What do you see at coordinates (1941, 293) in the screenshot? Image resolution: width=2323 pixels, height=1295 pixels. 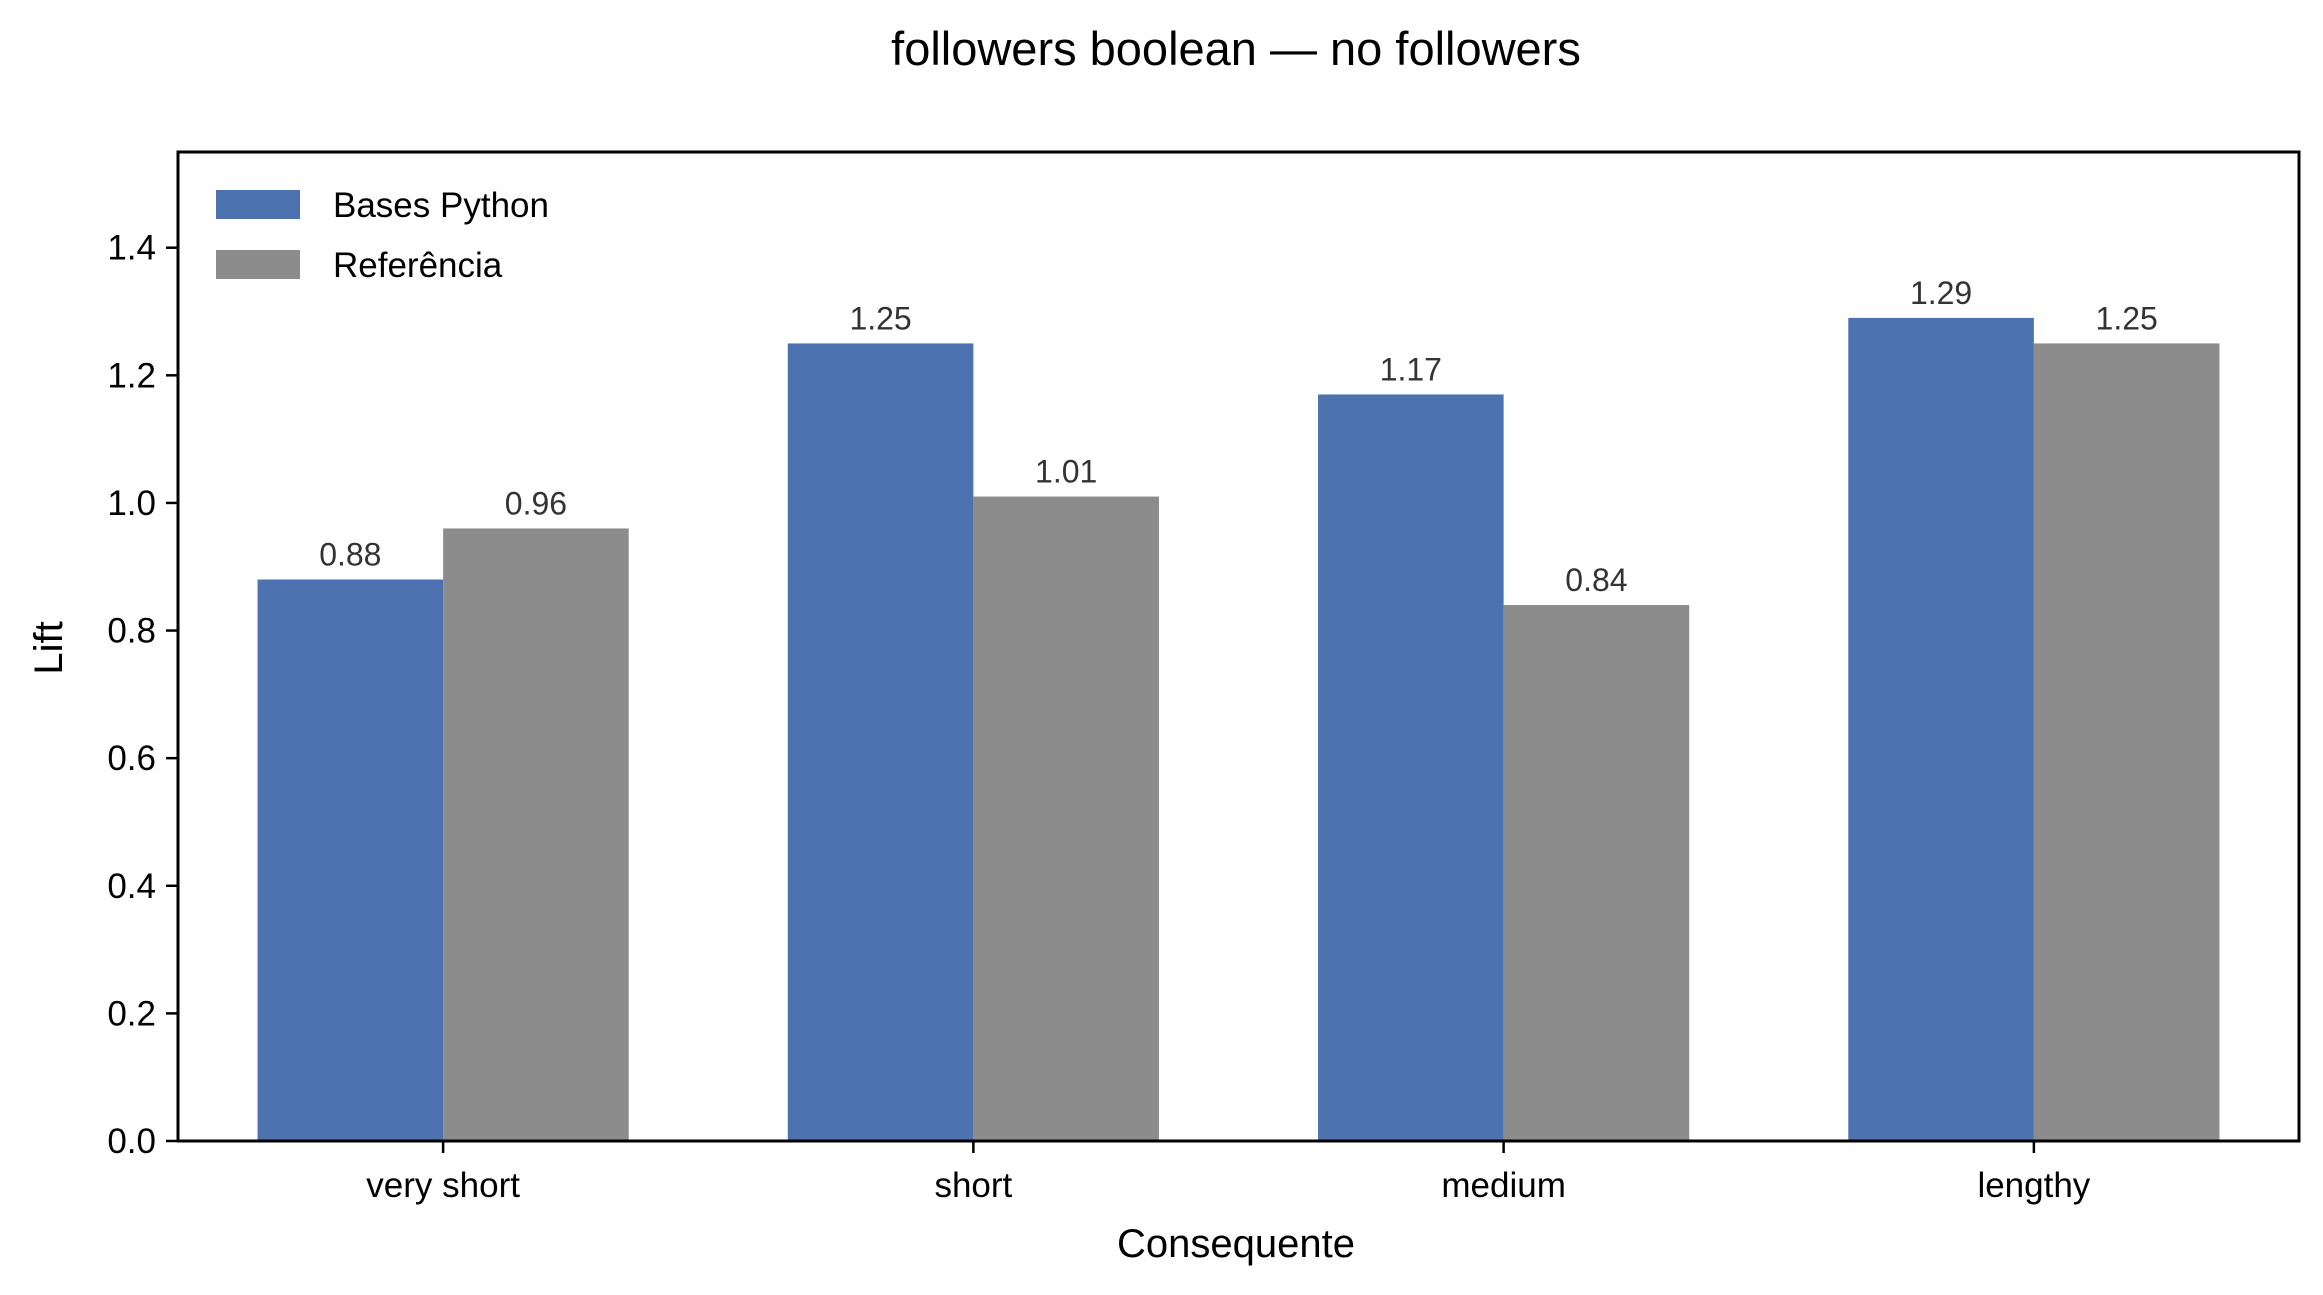 I see `bar-value-label: 1.29` at bounding box center [1941, 293].